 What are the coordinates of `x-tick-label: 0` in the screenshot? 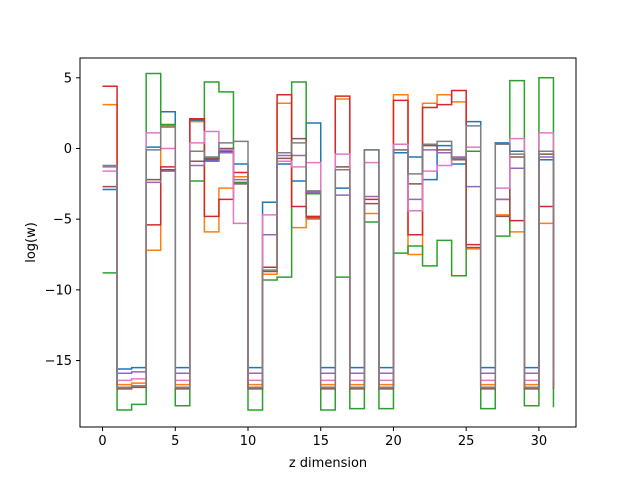 It's located at (102, 441).